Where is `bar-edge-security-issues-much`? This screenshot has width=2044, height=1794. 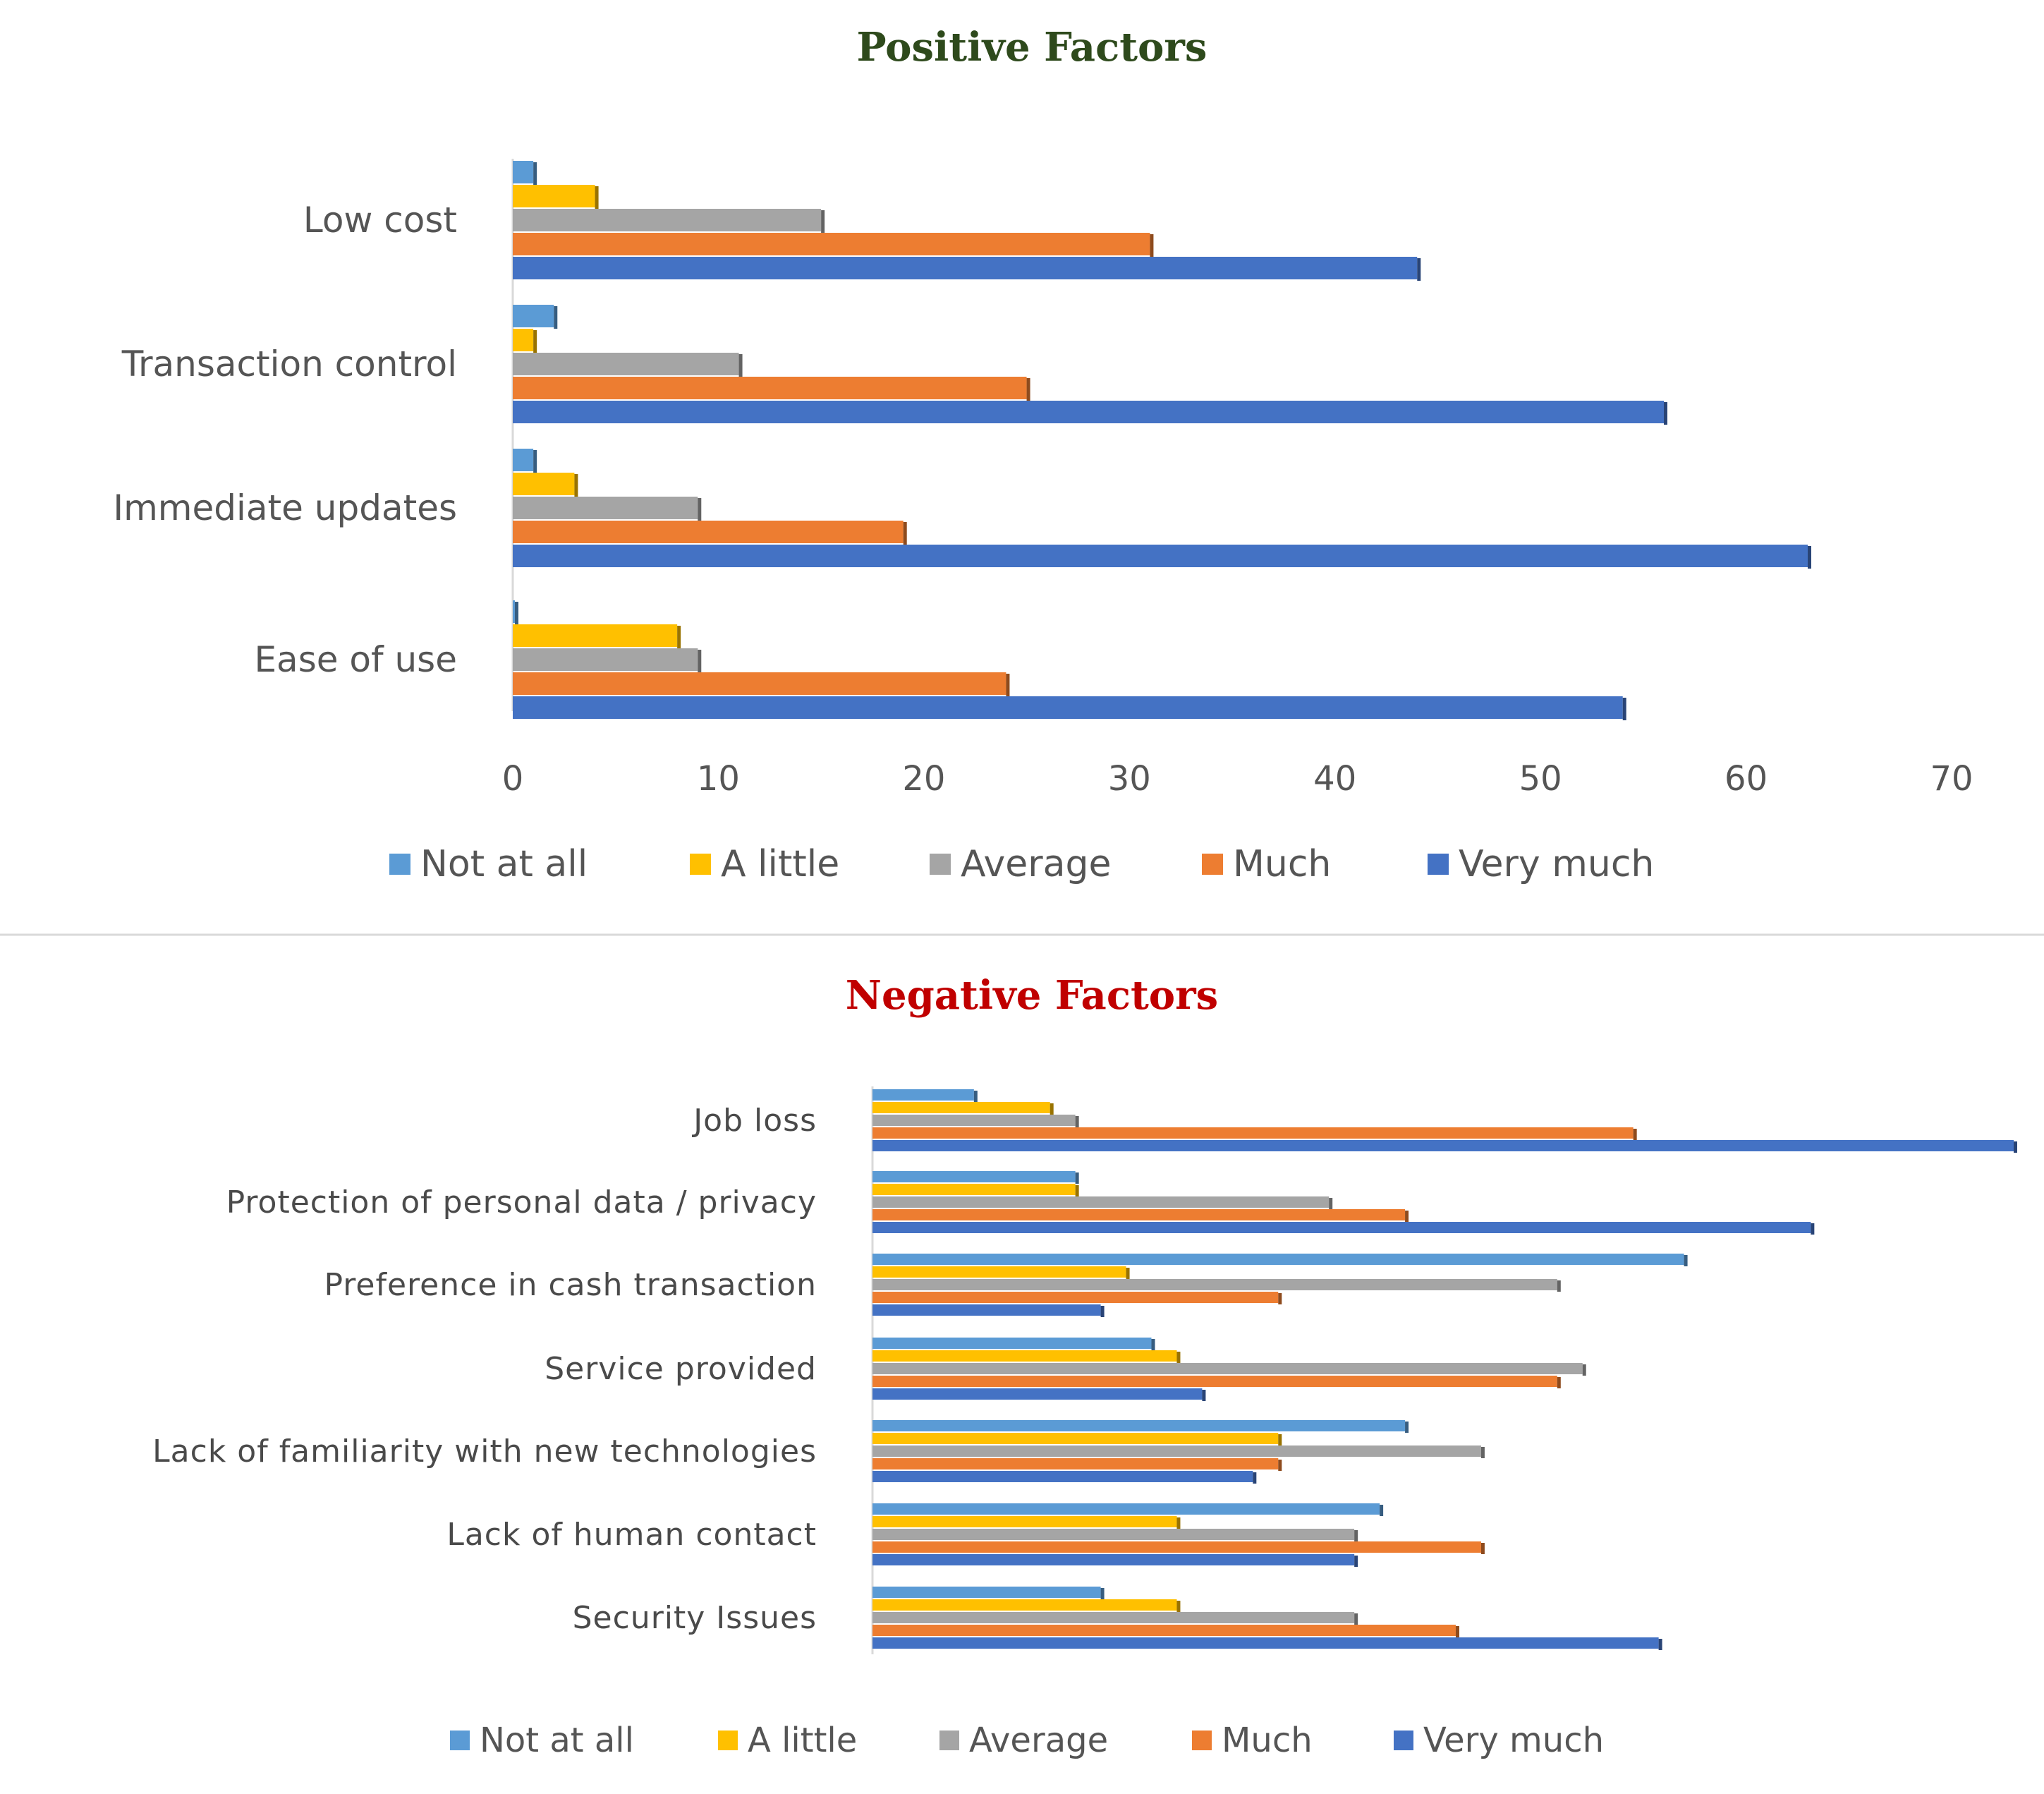
bar-edge-security-issues-much is located at coordinates (1457, 1631).